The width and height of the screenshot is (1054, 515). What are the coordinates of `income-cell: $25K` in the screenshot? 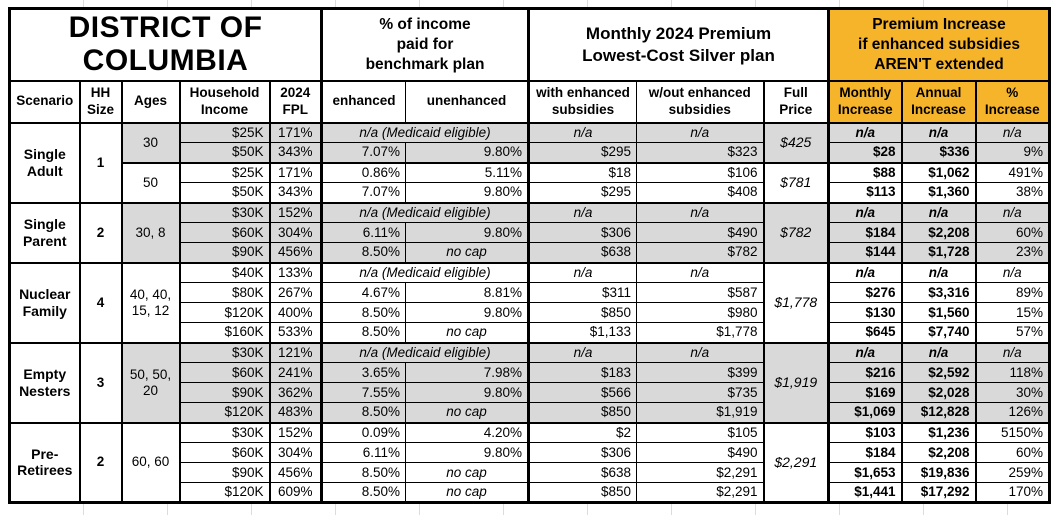 It's located at (224, 132).